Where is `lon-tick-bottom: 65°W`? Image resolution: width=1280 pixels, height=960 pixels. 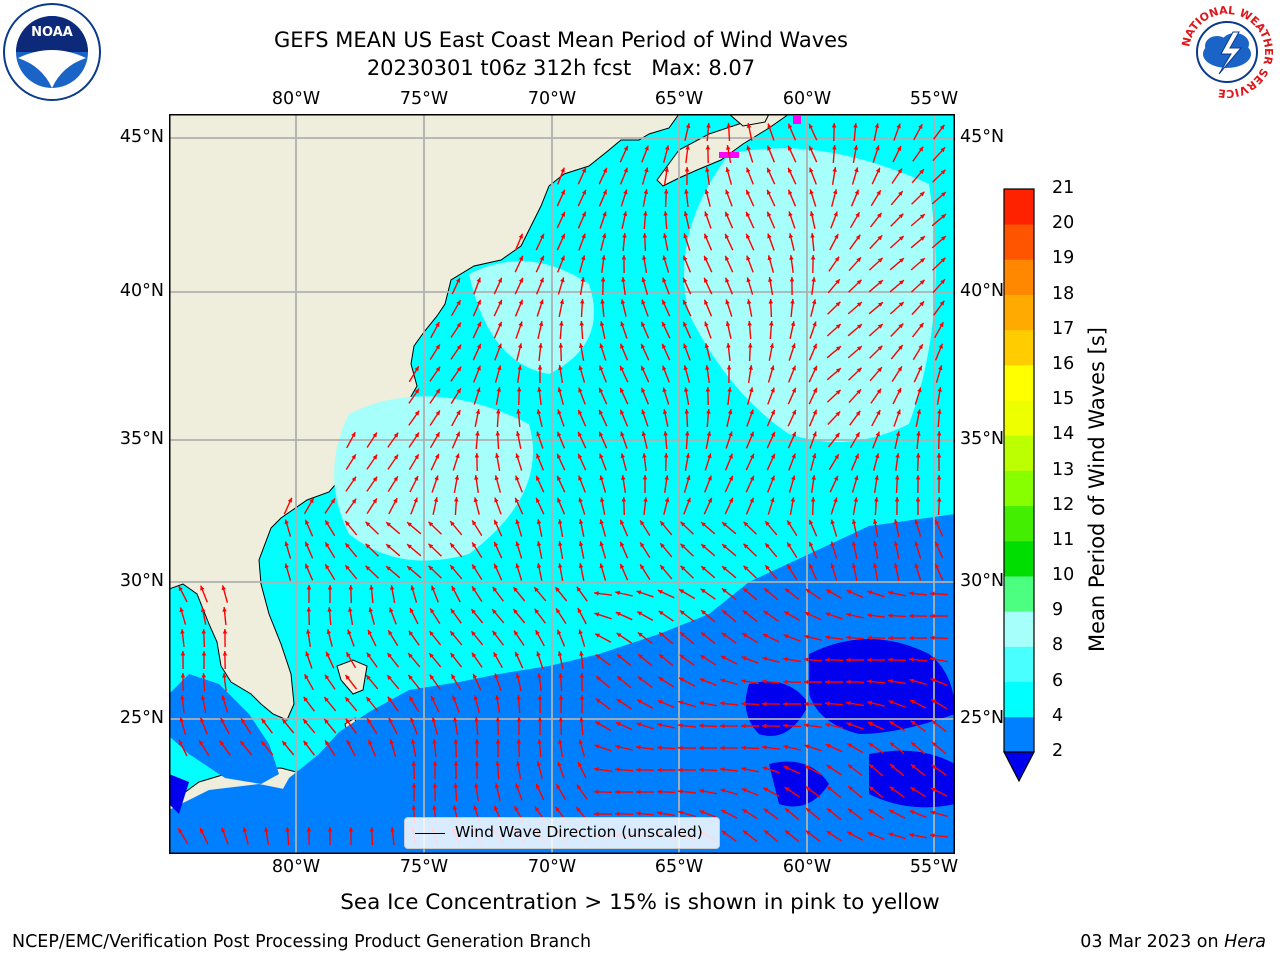
lon-tick-bottom: 65°W is located at coordinates (679, 867).